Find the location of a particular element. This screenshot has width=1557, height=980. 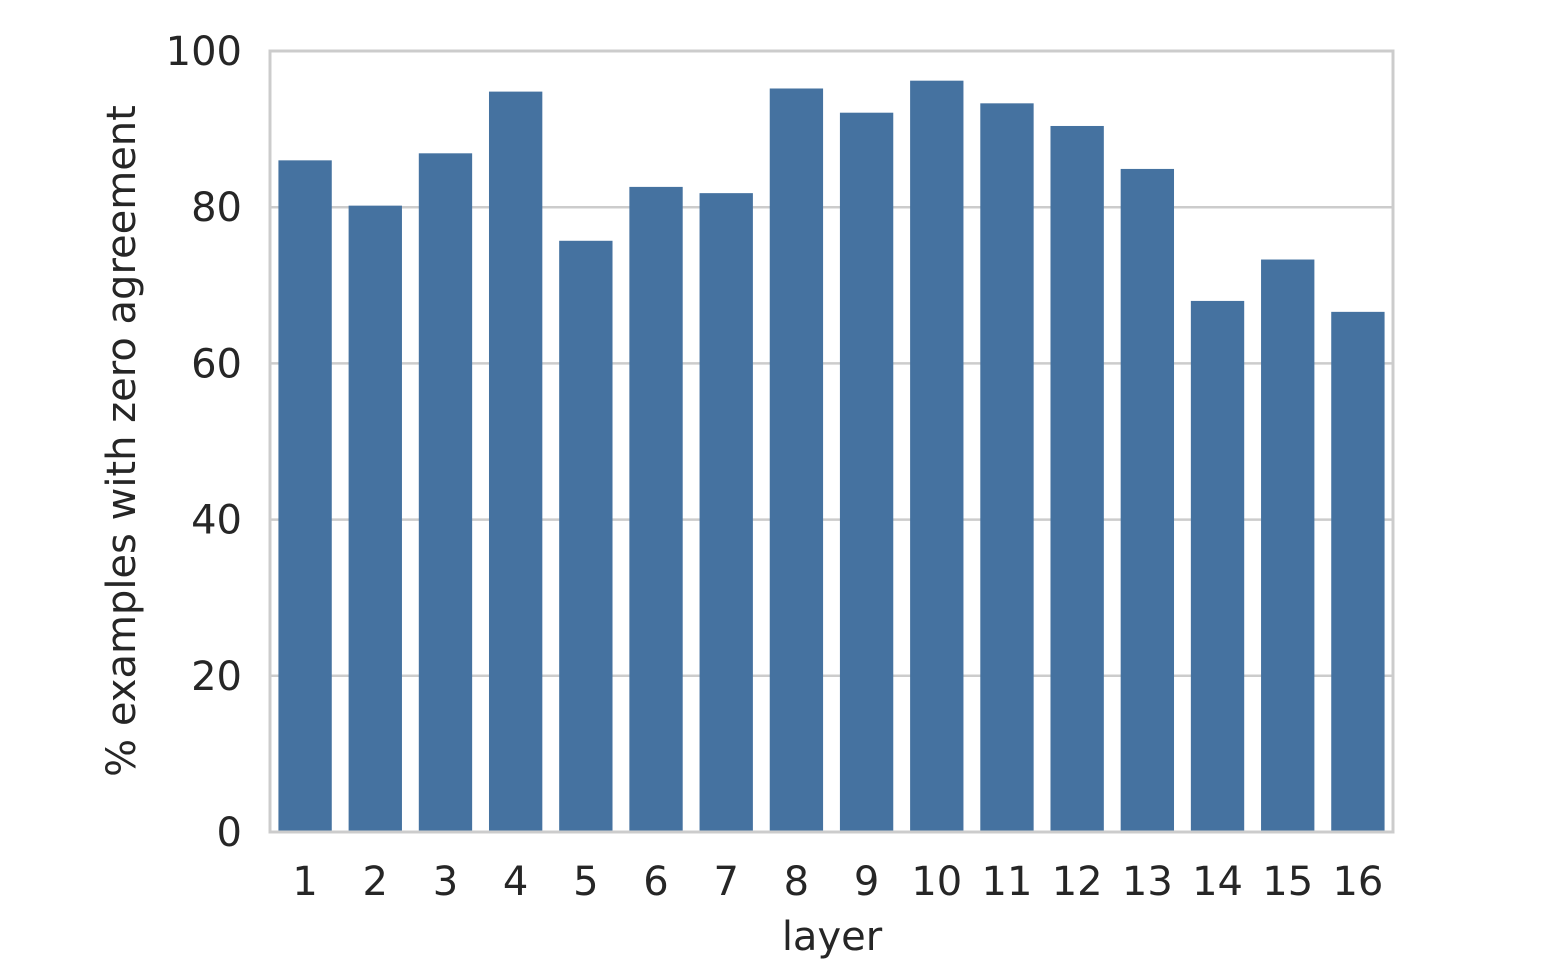

x-tick-label: 4 is located at coordinates (515, 882).